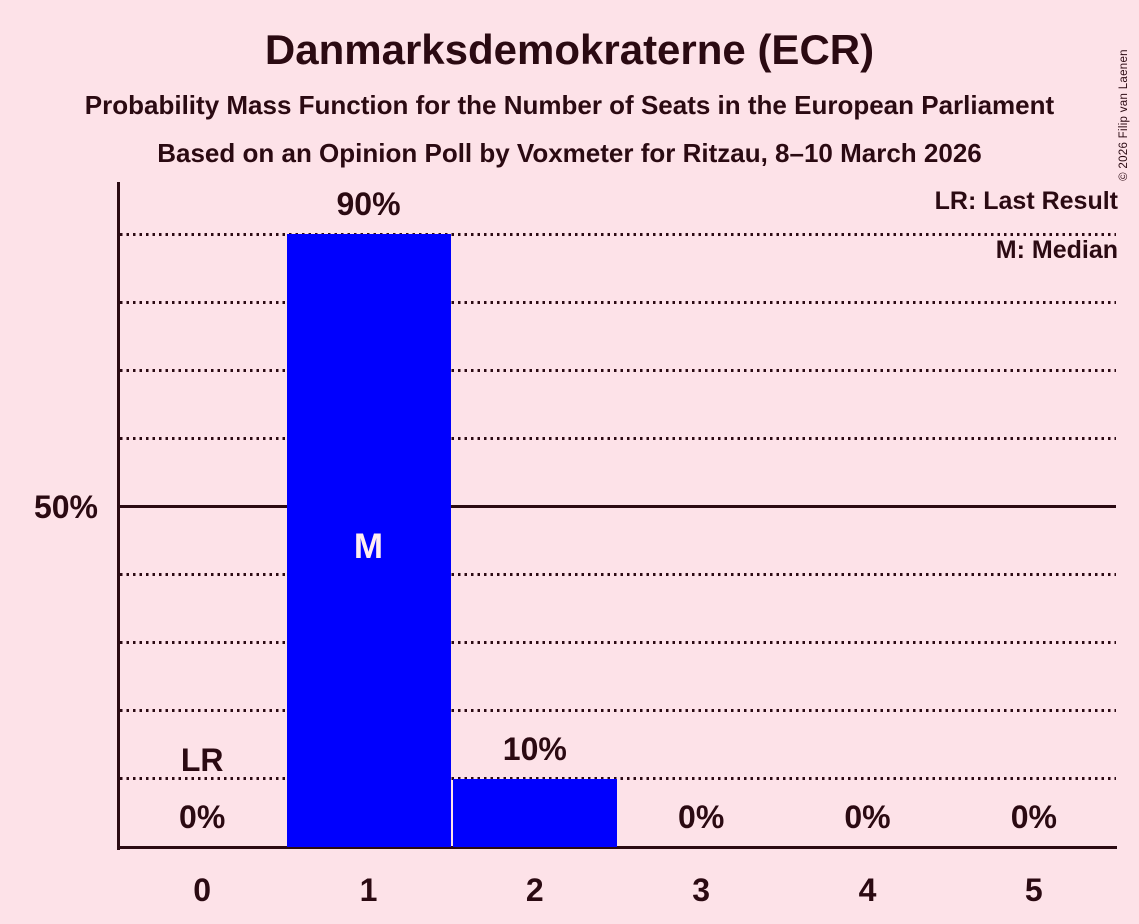 The width and height of the screenshot is (1139, 924). What do you see at coordinates (534, 748) in the screenshot?
I see `bar-value-label-2: 10%` at bounding box center [534, 748].